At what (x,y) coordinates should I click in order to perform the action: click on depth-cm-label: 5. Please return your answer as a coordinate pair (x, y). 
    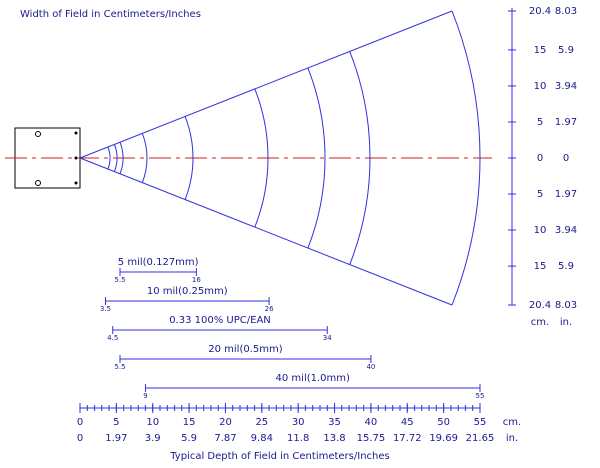
    Looking at the image, I should click on (116, 422).